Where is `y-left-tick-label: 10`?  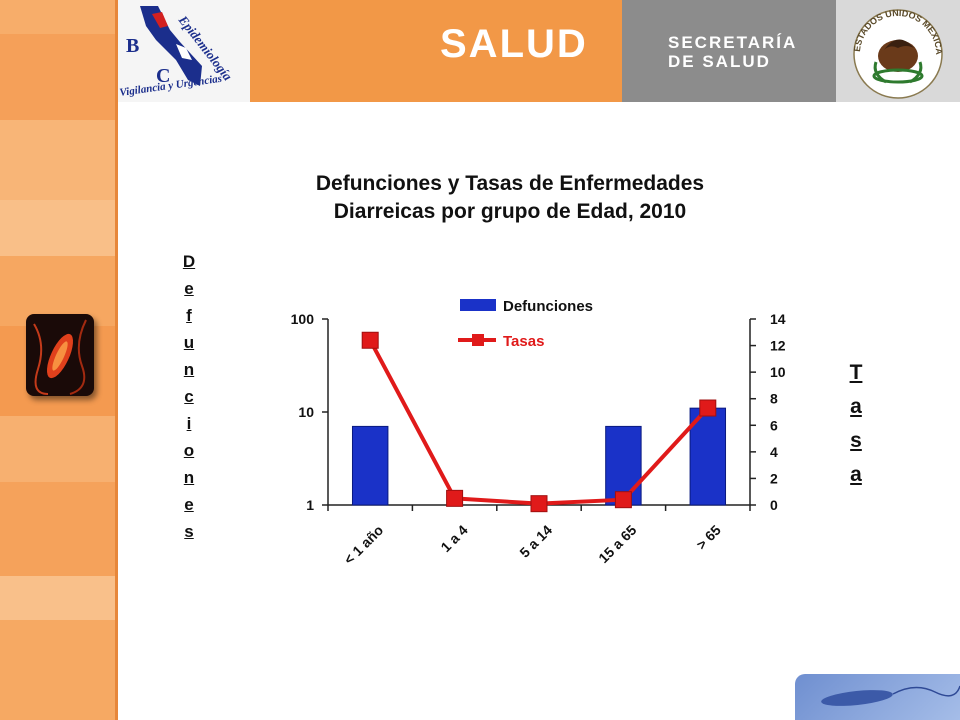 y-left-tick-label: 10 is located at coordinates (306, 412).